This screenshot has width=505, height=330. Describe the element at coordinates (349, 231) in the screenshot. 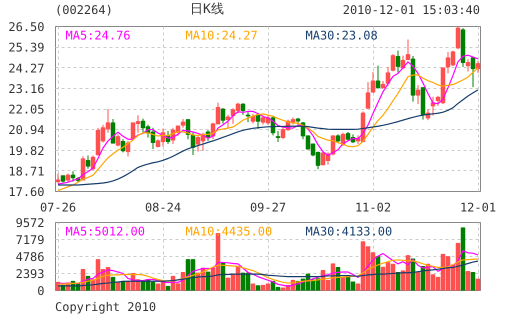

I see `text: MA30:4133.00` at that location.